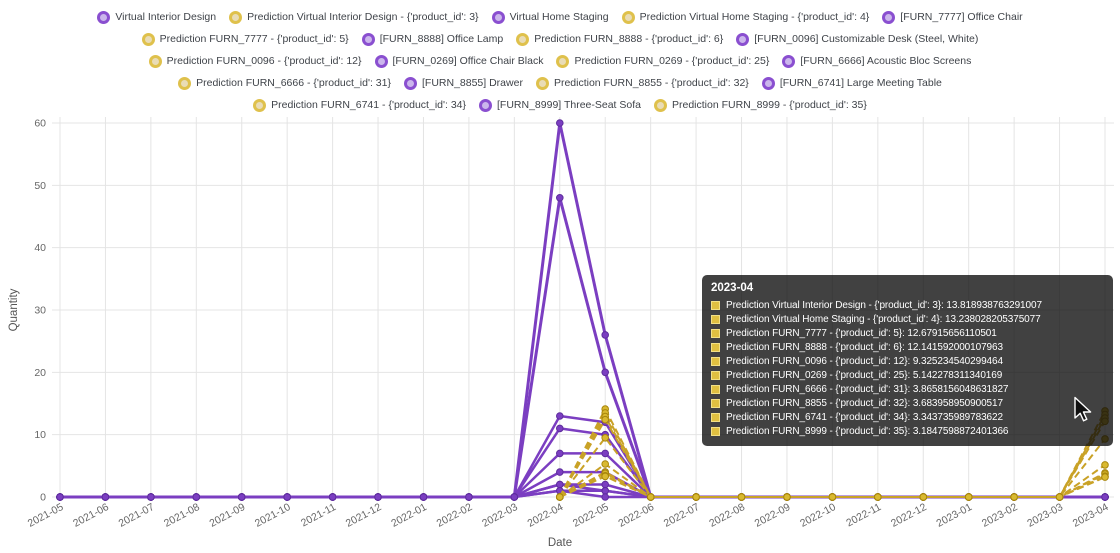 This screenshot has height=553, width=1120. I want to click on legend-item: Virtual Interior Design, so click(157, 17).